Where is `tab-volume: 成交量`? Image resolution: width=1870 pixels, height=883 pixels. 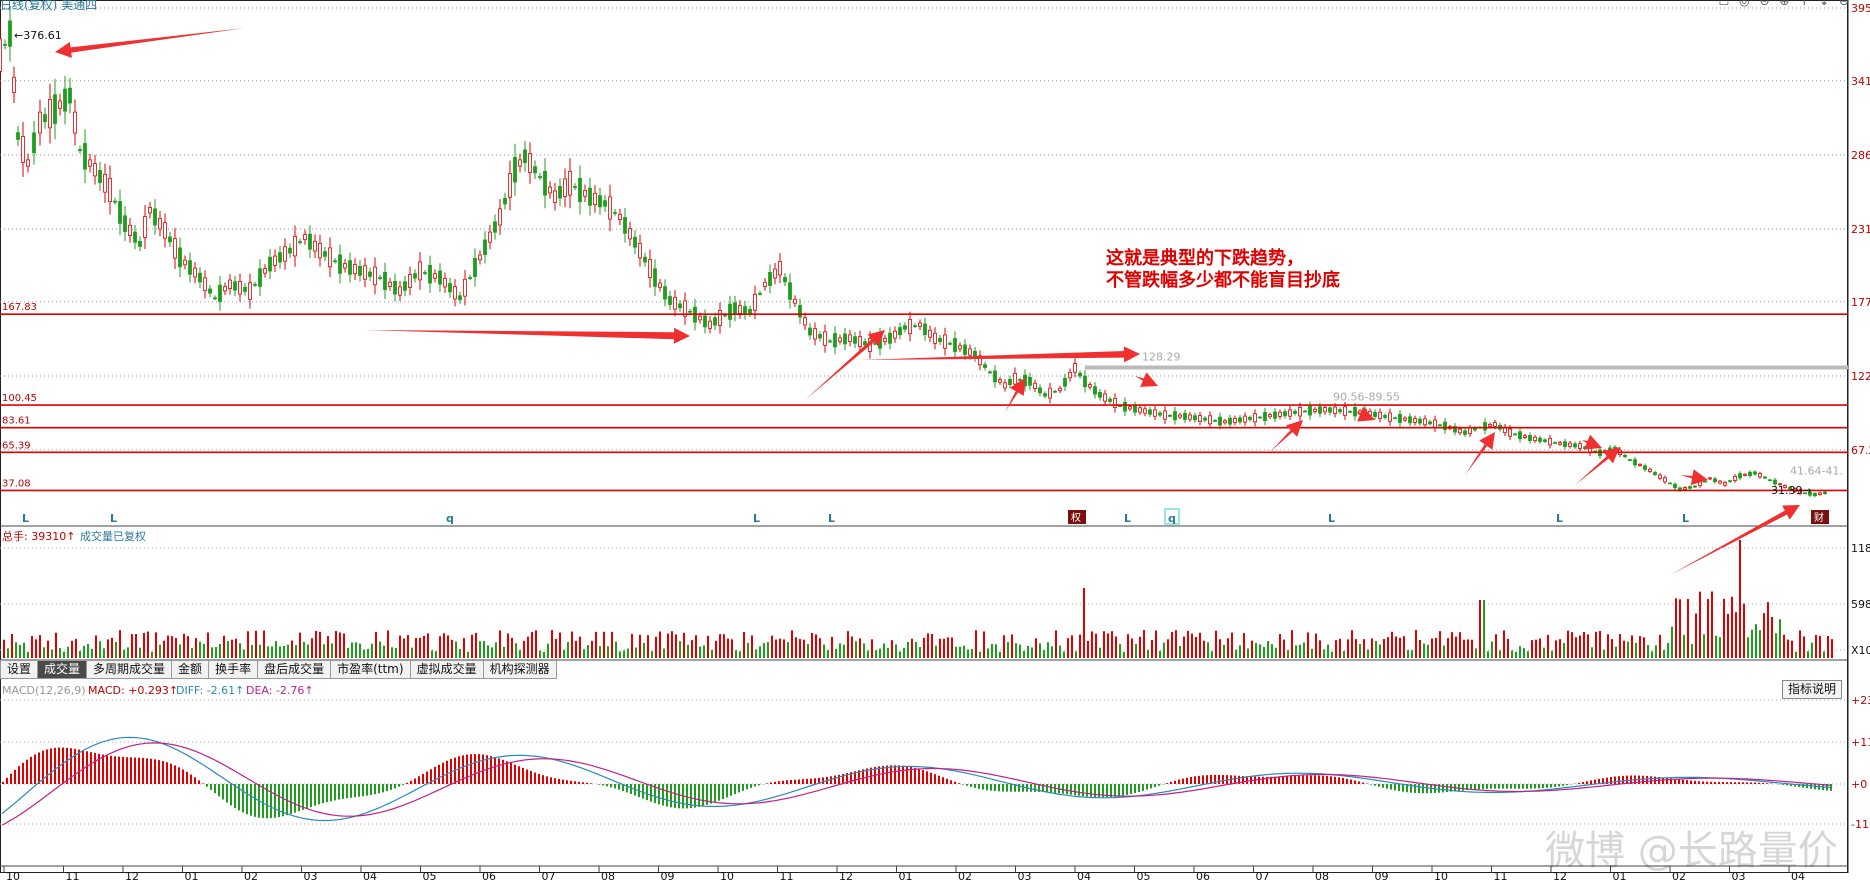
tab-volume: 成交量 is located at coordinates (63, 669).